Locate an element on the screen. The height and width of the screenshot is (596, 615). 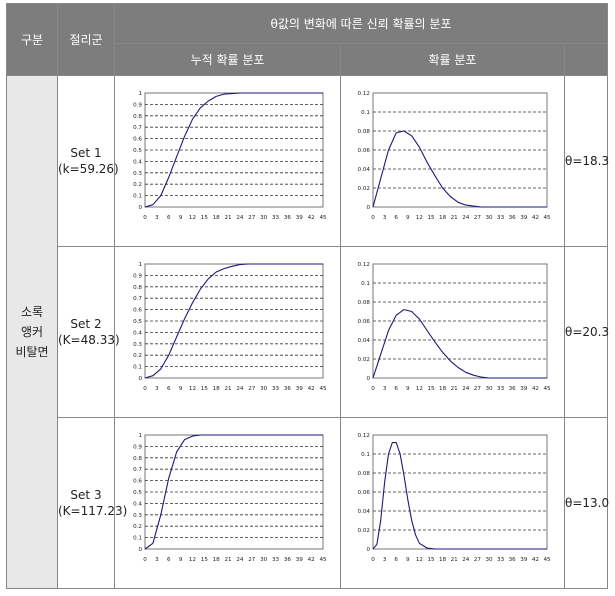
y-tick-label: 1 is located at coordinates (140, 265).